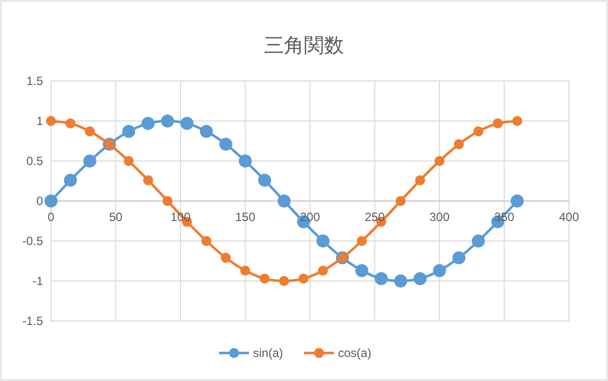 This screenshot has width=608, height=381. Describe the element at coordinates (375, 217) in the screenshot. I see `x-tick-label: 250` at that location.